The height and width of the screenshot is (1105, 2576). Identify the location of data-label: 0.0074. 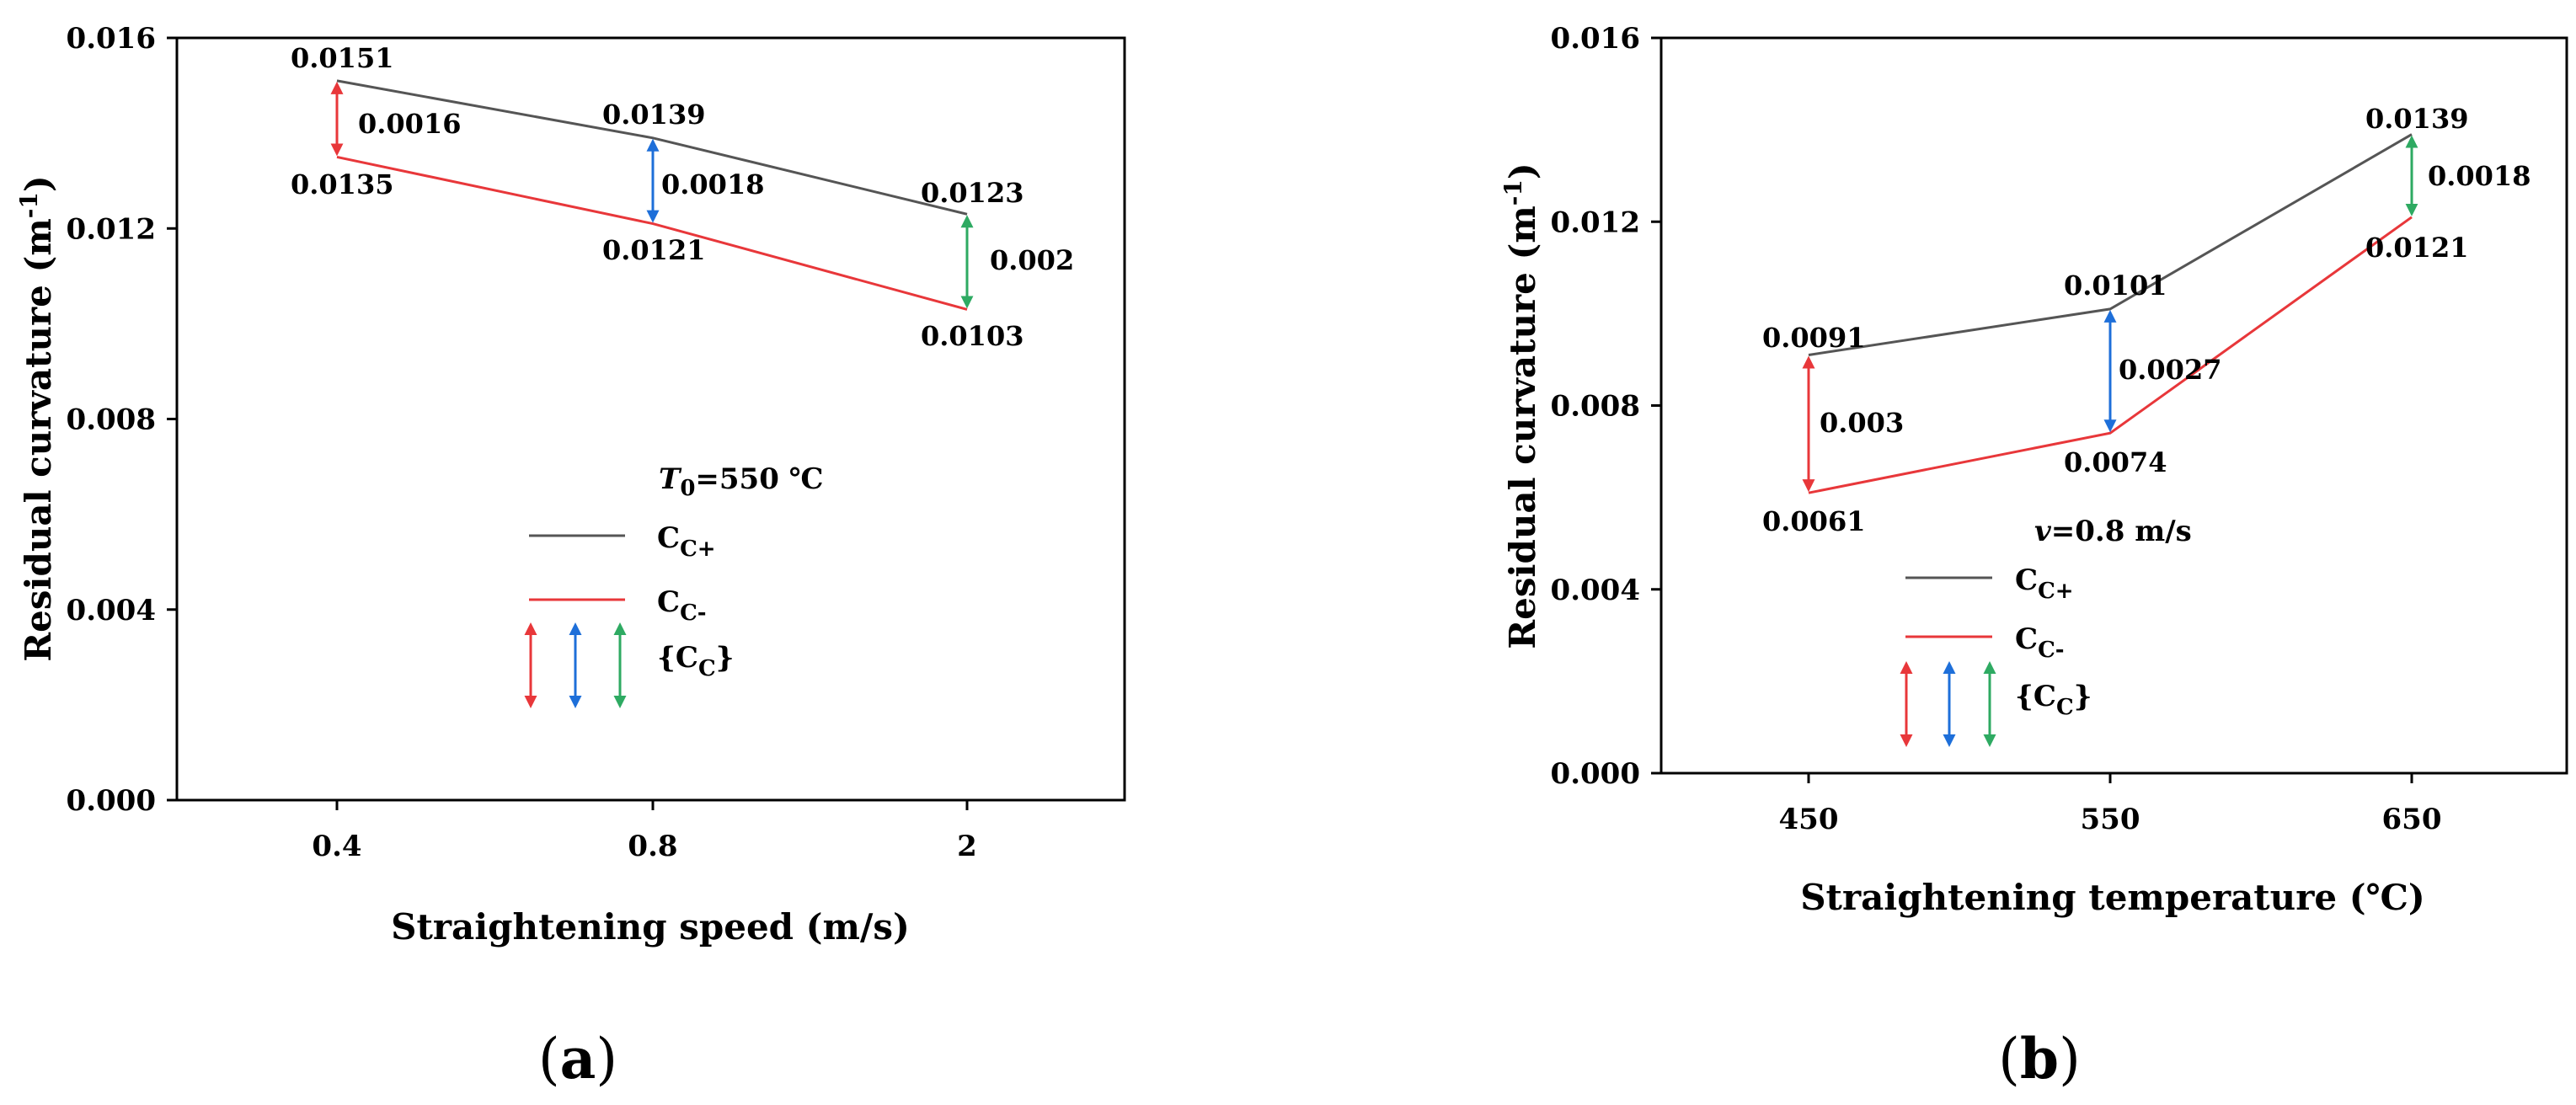
(2115, 462).